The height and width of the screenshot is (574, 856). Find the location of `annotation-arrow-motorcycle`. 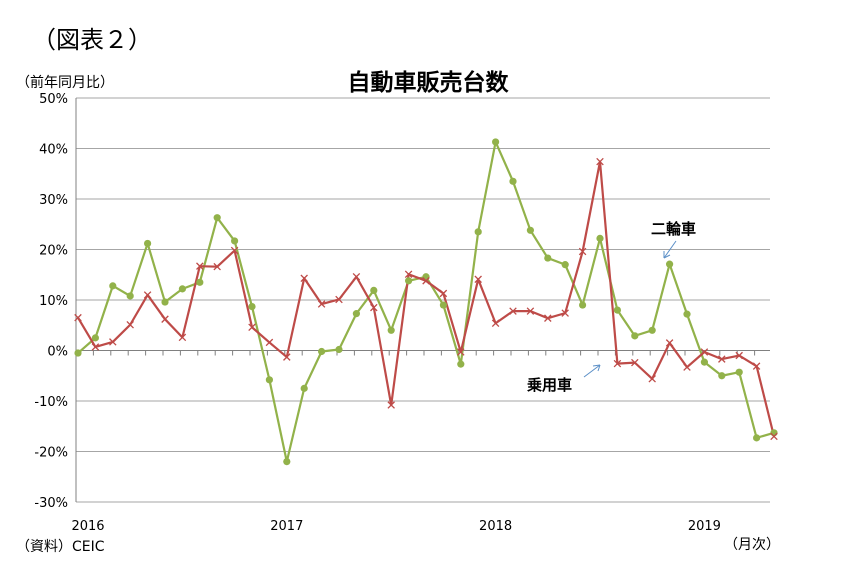

annotation-arrow-motorcycle is located at coordinates (670, 249).